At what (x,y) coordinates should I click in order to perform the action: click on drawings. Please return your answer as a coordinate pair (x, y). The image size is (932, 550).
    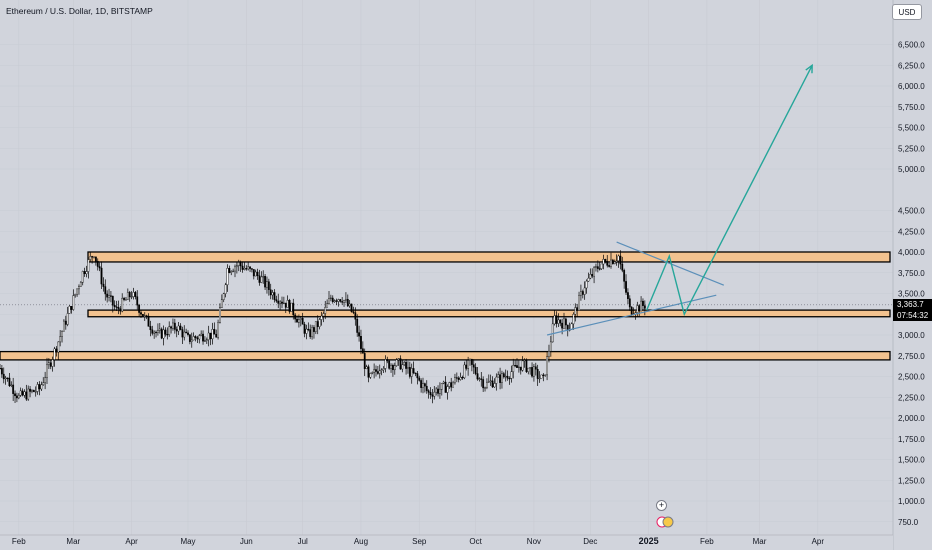
    Looking at the image, I should click on (679, 199).